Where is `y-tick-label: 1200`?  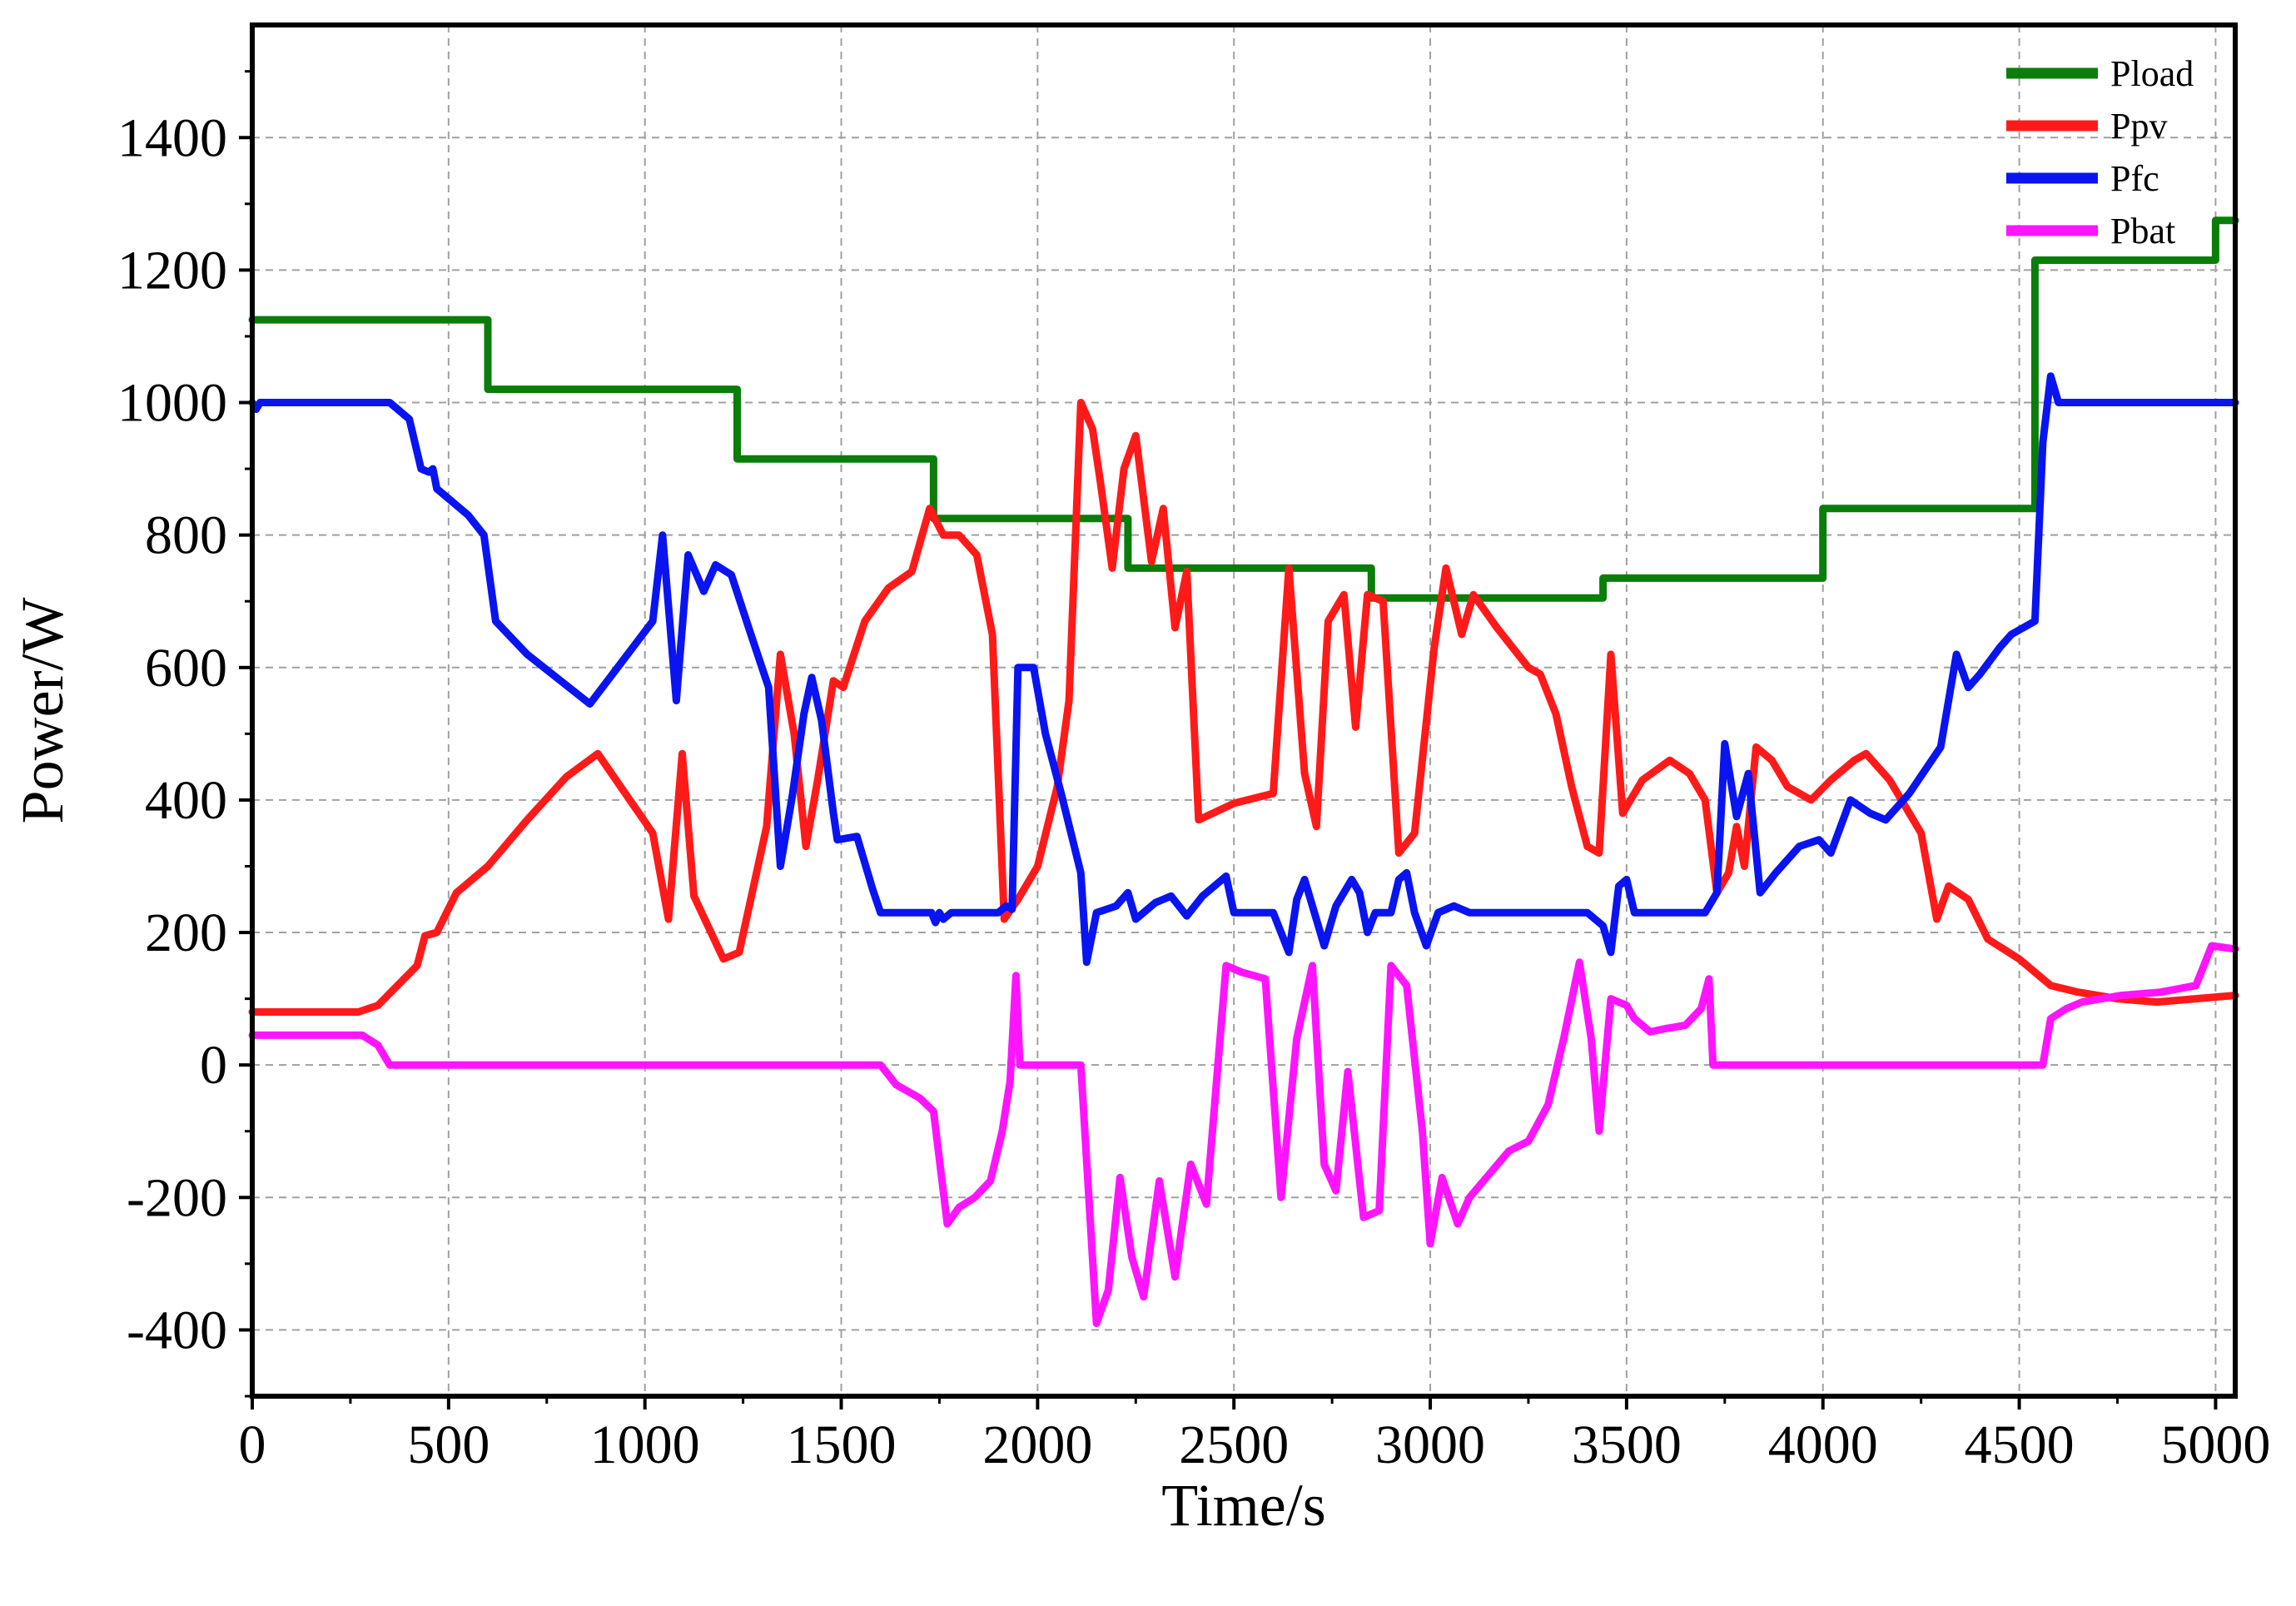 y-tick-label: 1200 is located at coordinates (172, 270).